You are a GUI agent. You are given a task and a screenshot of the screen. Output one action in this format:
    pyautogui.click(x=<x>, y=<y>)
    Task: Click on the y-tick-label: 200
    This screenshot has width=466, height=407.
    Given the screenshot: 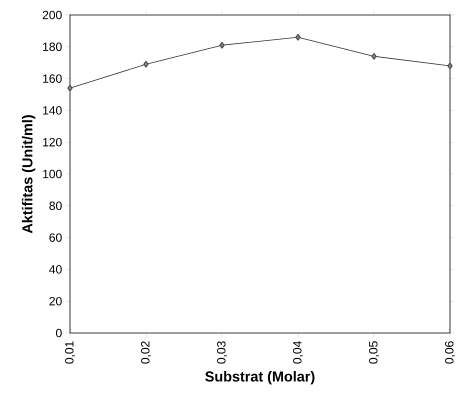 What is the action you would take?
    pyautogui.click(x=52, y=15)
    